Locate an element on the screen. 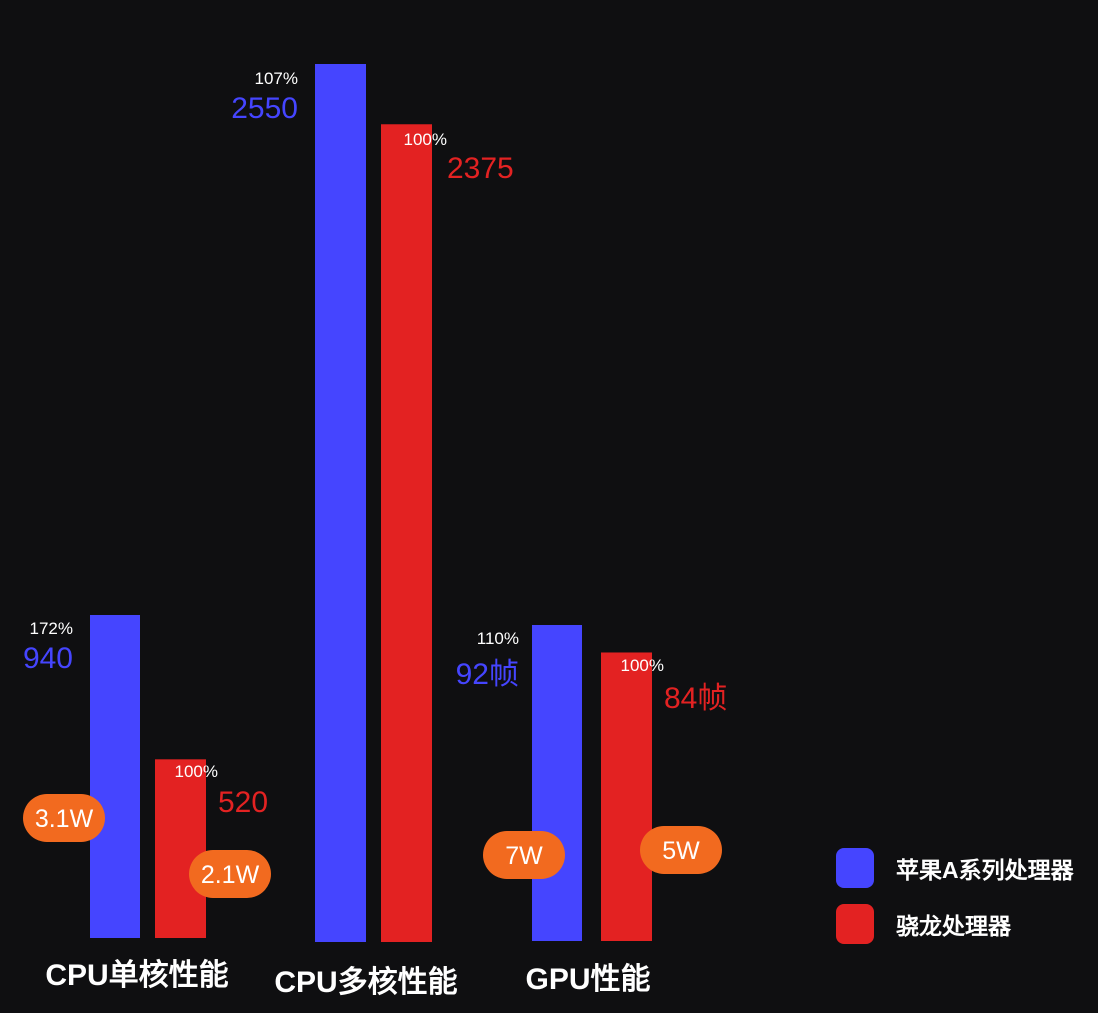 Image resolution: width=1098 pixels, height=1013 pixels. percent-label: 172% is located at coordinates (51, 628).